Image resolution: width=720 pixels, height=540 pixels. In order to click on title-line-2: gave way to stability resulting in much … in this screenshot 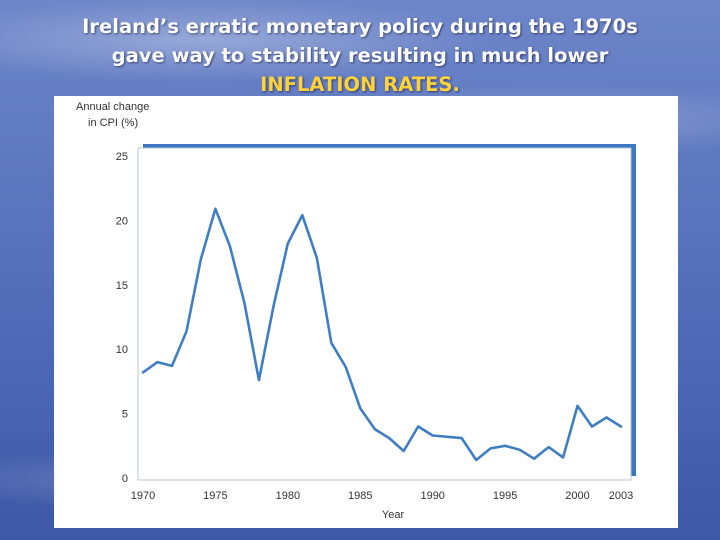, I will do `click(360, 55)`.